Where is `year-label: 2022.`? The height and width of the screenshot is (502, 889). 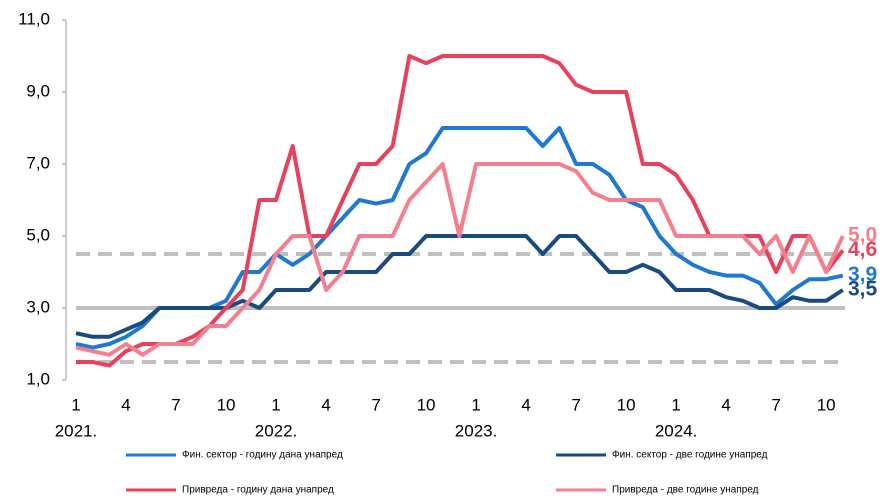
year-label: 2022. is located at coordinates (276, 430).